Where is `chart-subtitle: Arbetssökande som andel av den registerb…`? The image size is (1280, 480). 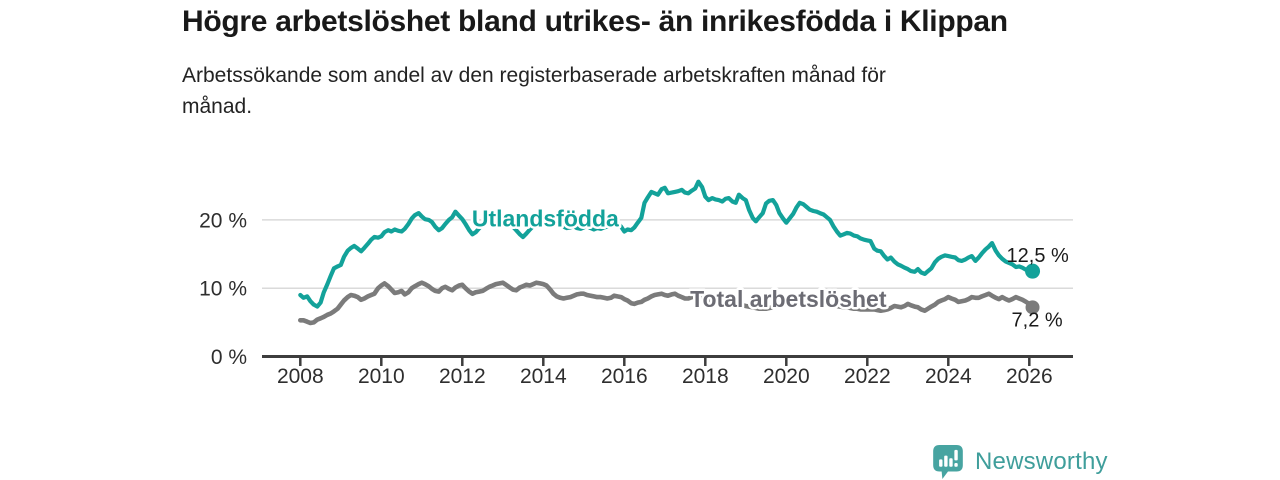
chart-subtitle: Arbetssökande som andel av den registerb… is located at coordinates (534, 91).